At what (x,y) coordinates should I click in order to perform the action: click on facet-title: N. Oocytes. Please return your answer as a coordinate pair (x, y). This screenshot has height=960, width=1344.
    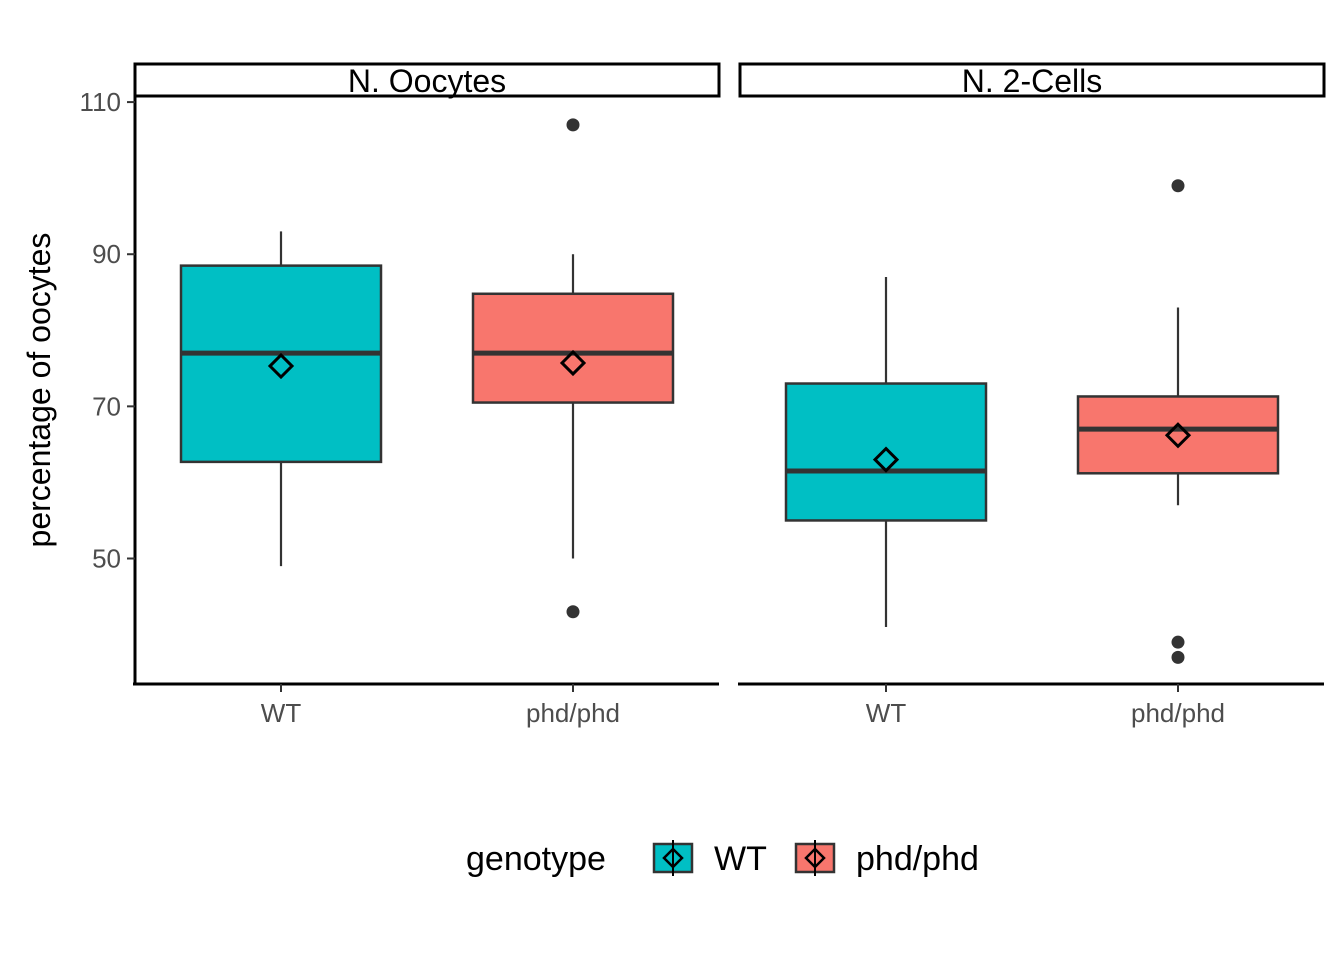
    Looking at the image, I should click on (427, 81).